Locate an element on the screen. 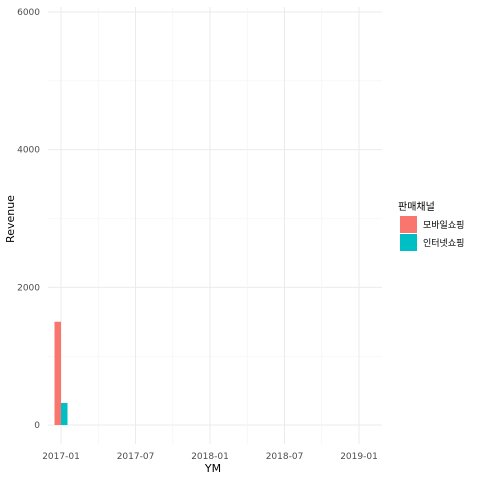 The width and height of the screenshot is (480, 480). y-tick-label: 6000 is located at coordinates (28, 13).